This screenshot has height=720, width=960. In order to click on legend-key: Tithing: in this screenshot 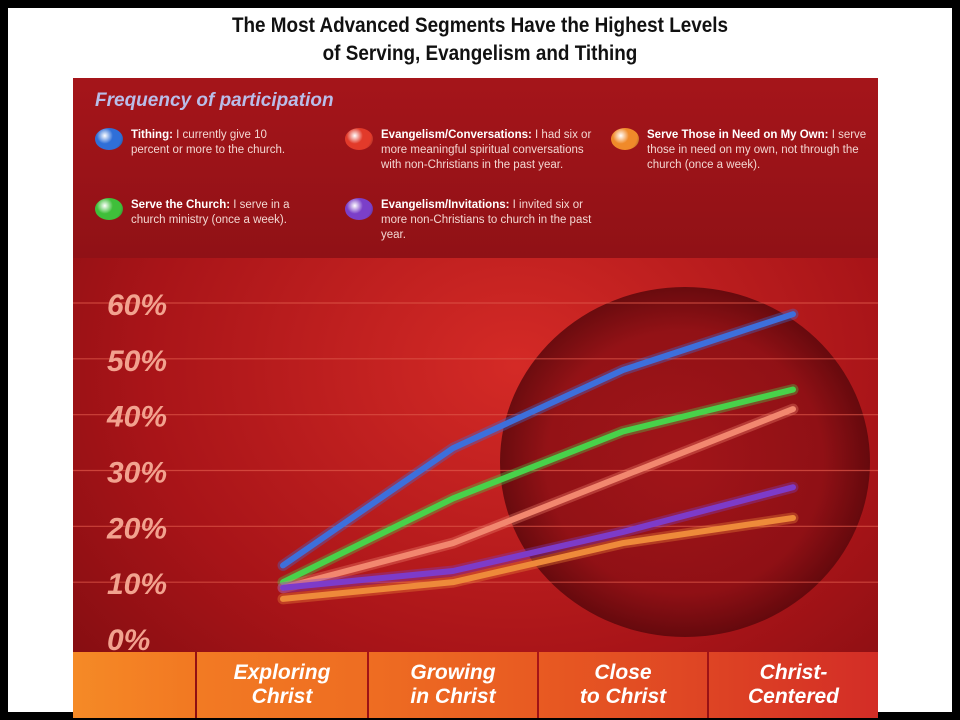, I will do `click(152, 135)`.